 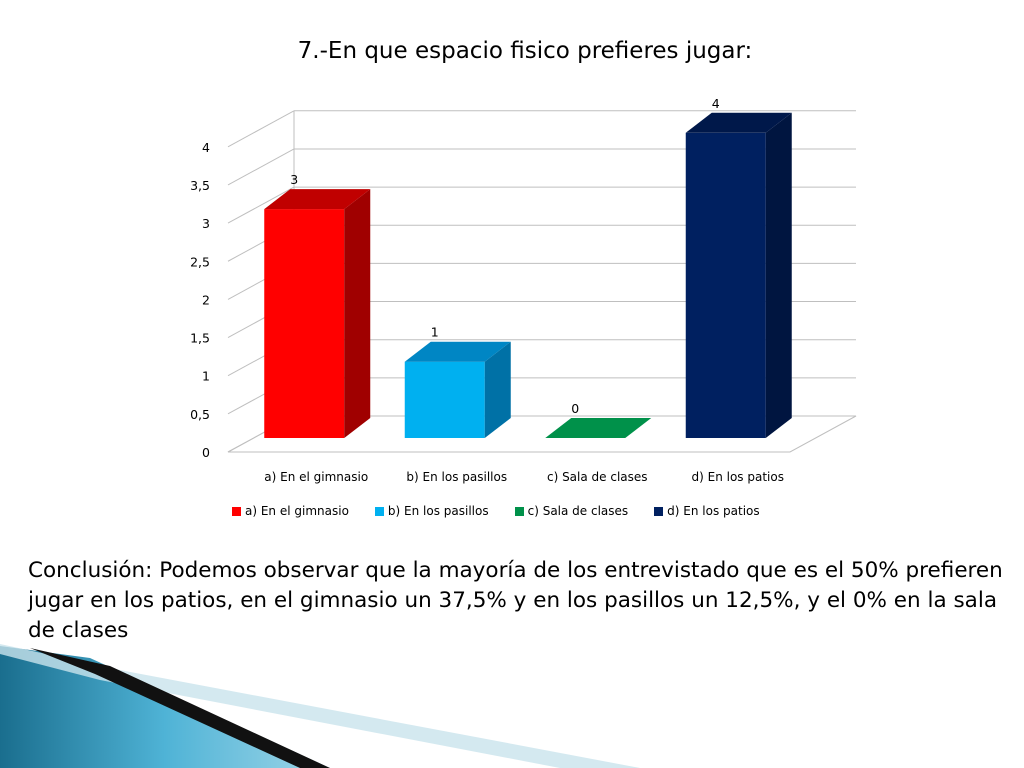 I want to click on y-tick-label: 2,5, so click(x=200, y=261).